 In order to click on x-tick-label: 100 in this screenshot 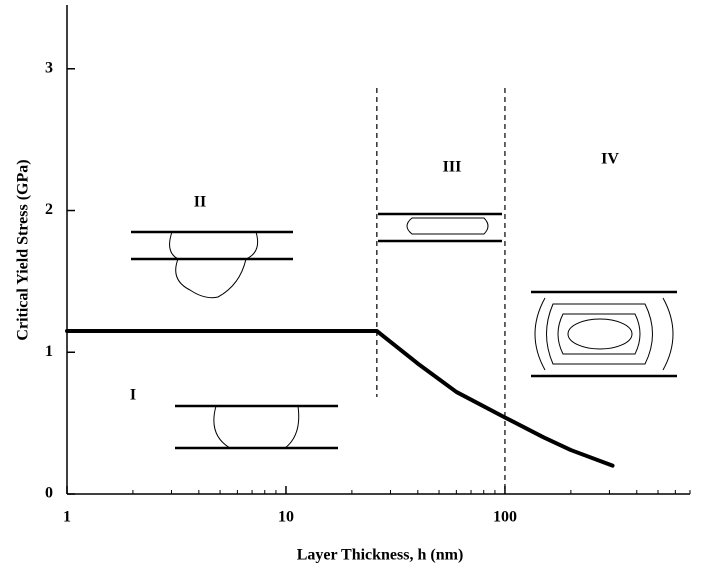, I will do `click(505, 517)`.